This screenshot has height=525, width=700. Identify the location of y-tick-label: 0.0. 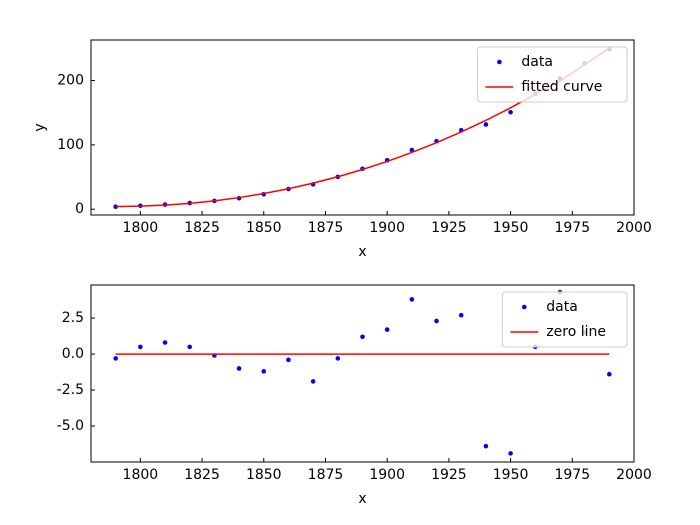
(73, 354).